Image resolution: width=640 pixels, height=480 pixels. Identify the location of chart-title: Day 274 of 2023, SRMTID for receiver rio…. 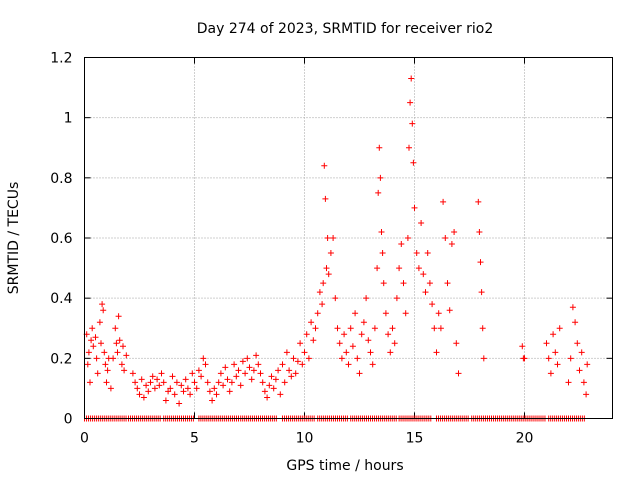
(345, 29).